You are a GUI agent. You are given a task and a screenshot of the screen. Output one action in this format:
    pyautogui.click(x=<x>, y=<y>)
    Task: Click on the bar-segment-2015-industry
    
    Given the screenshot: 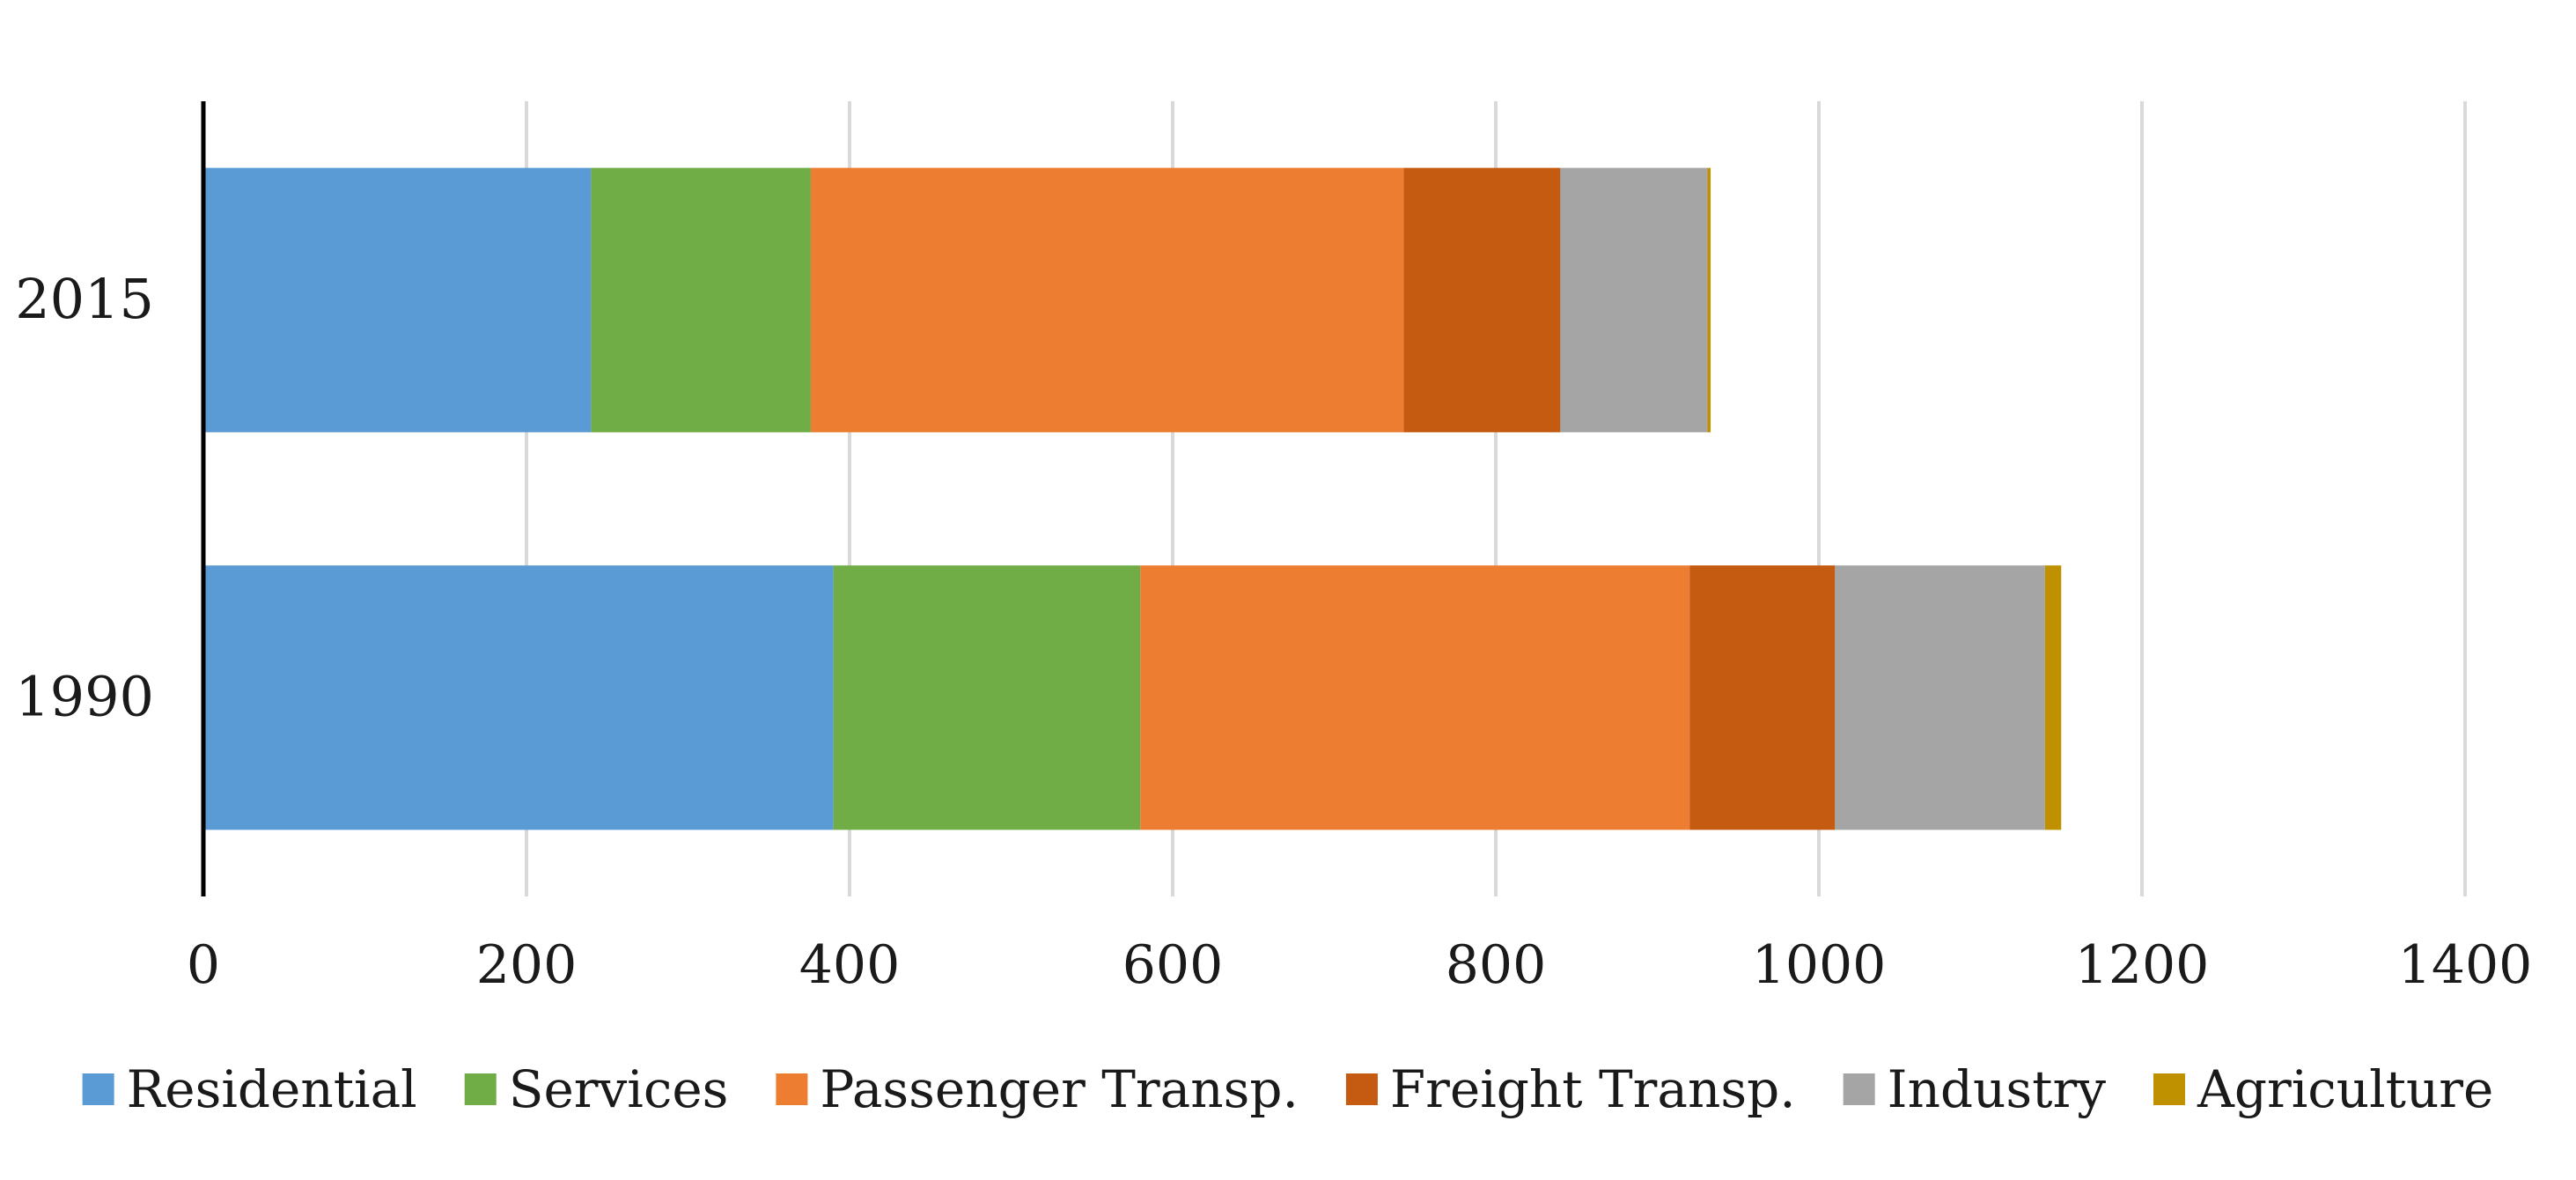 What is the action you would take?
    pyautogui.click(x=1634, y=299)
    